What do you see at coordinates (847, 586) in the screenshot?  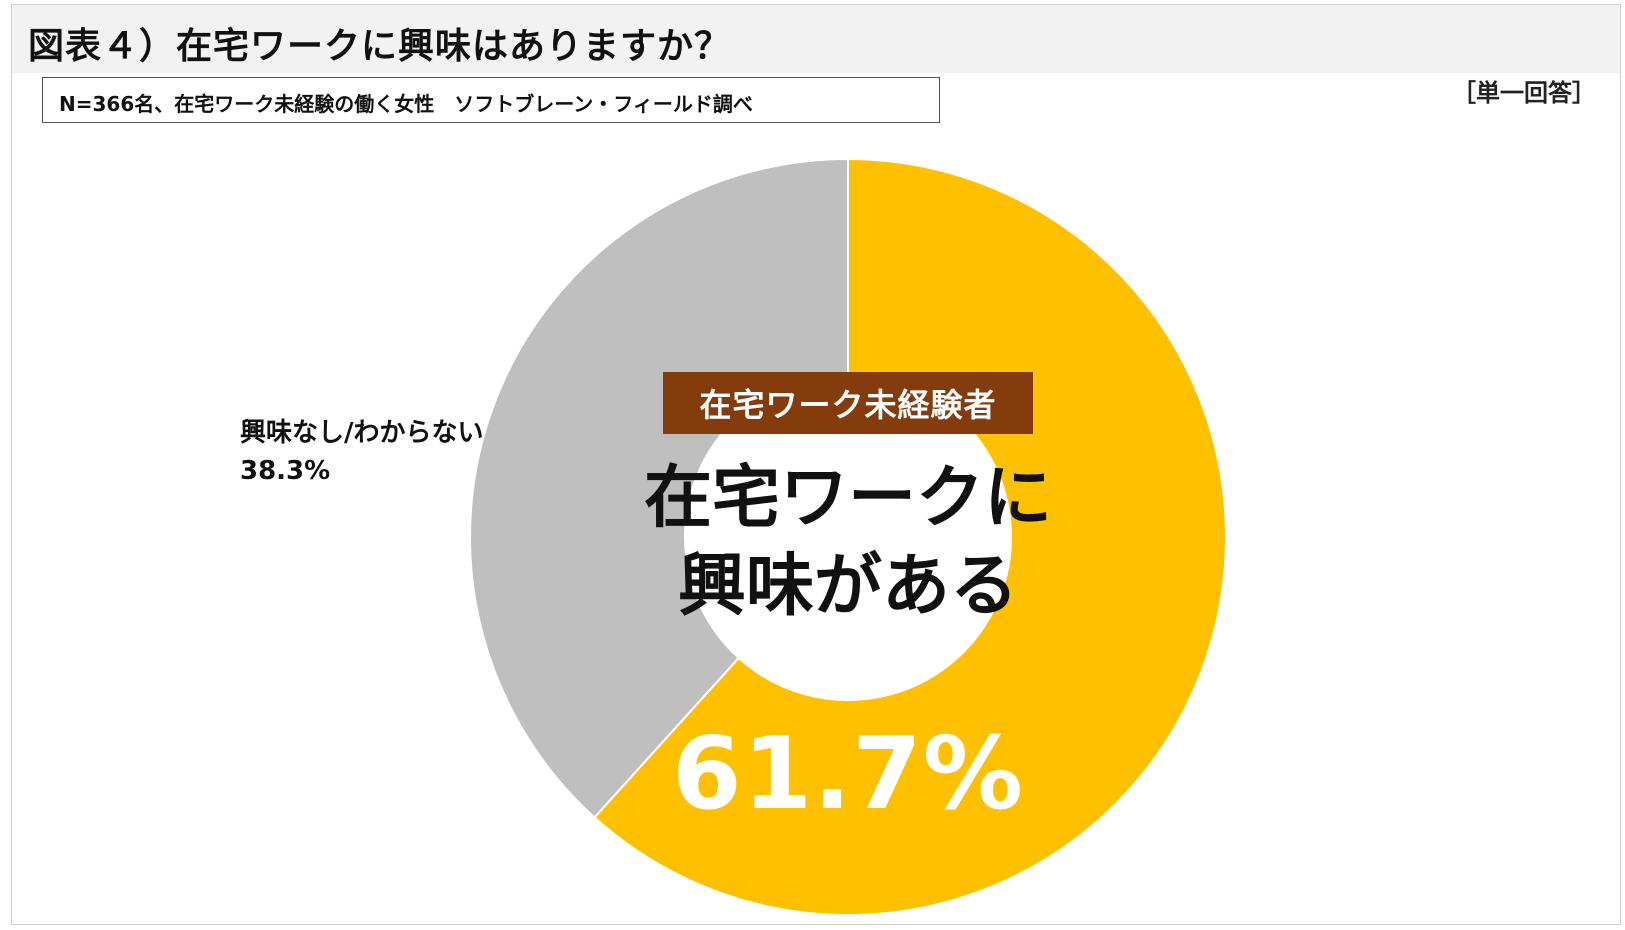 I see `center-label-line2: 興味がある` at bounding box center [847, 586].